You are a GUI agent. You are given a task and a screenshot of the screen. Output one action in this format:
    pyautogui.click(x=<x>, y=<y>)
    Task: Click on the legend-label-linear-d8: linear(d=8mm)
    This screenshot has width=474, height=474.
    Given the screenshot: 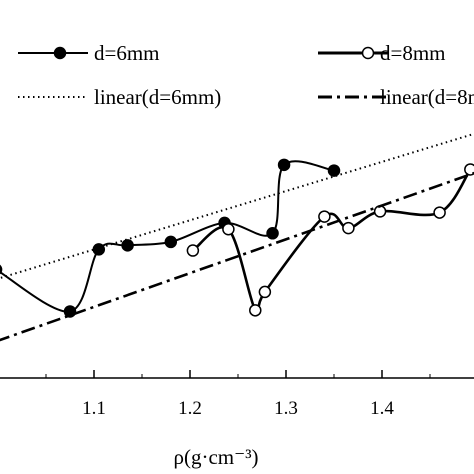 What is the action you would take?
    pyautogui.click(x=427, y=97)
    